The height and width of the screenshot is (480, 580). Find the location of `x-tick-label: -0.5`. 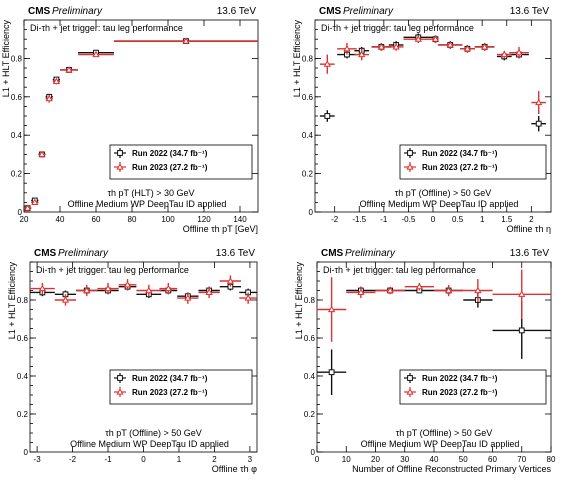

x-tick-label: -0.5 is located at coordinates (409, 219).